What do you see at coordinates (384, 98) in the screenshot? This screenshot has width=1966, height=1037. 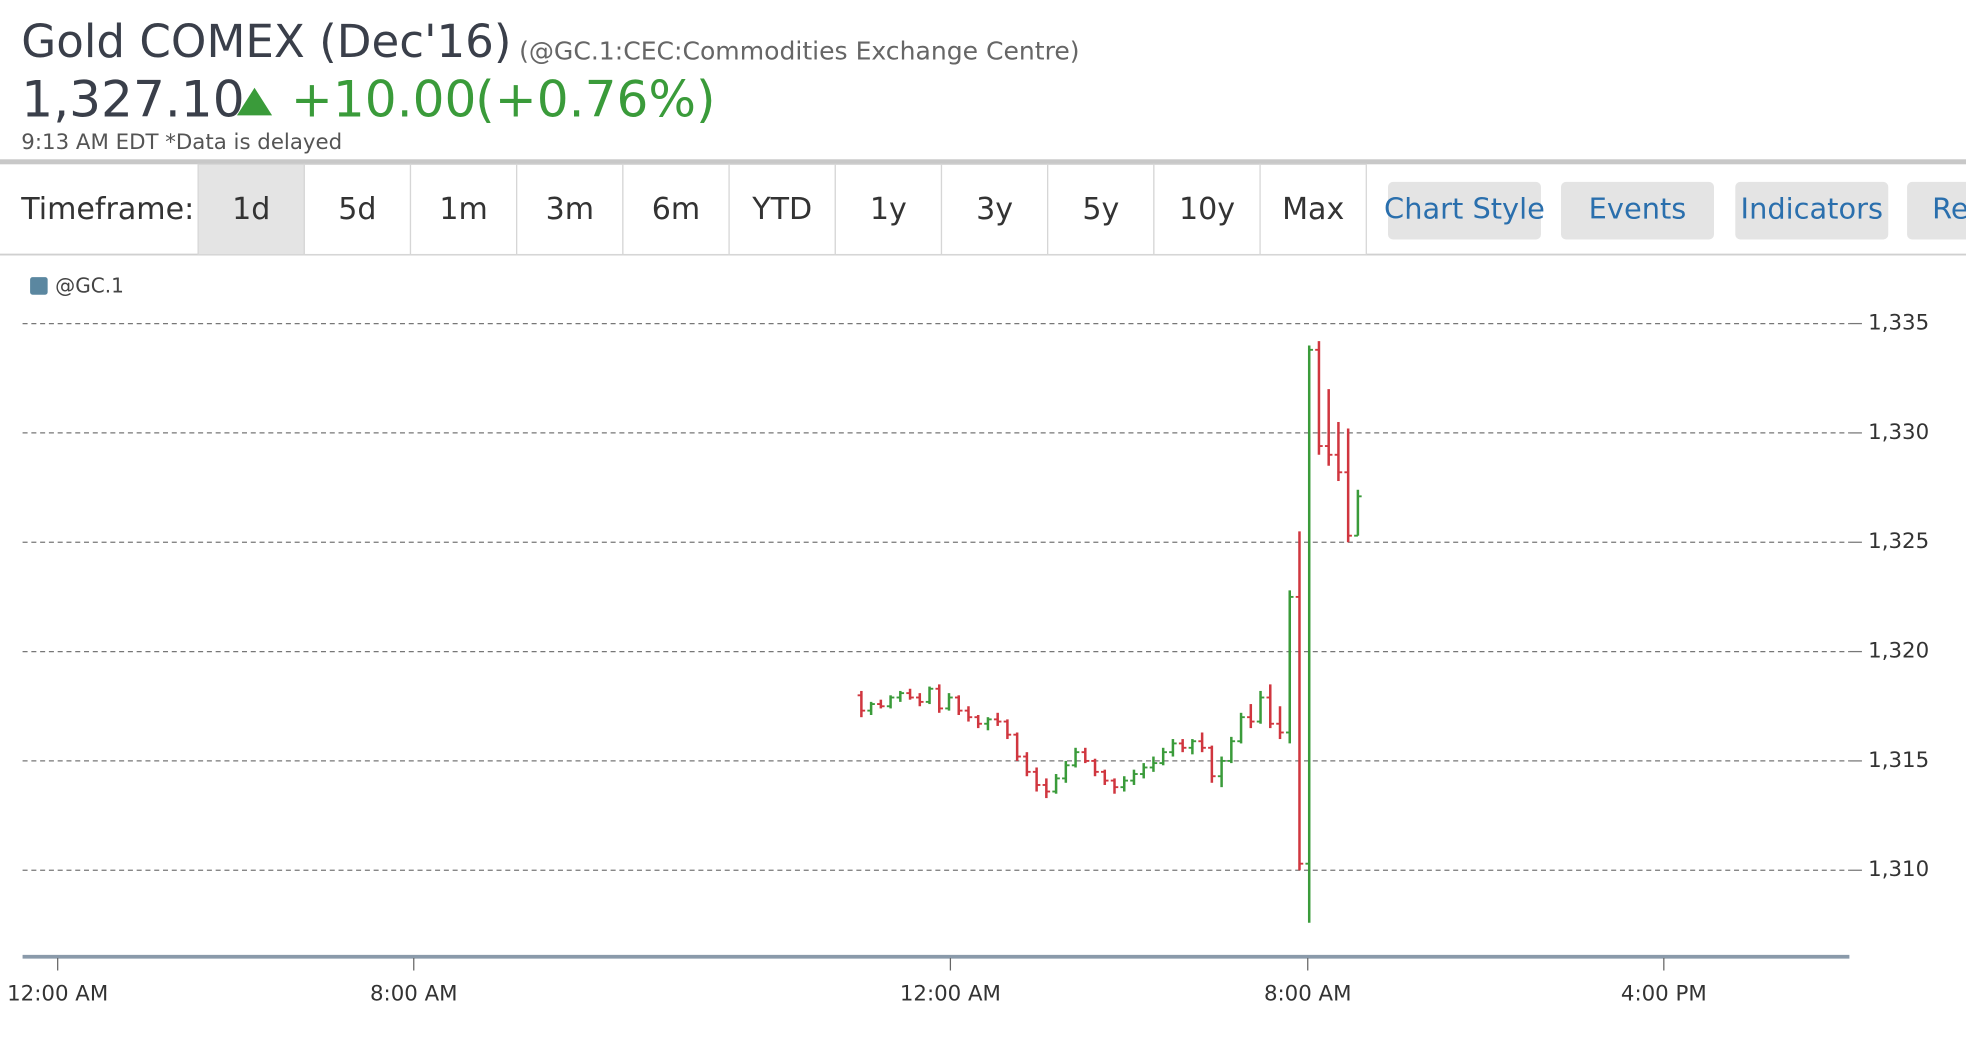 I see `change: +10.00` at bounding box center [384, 98].